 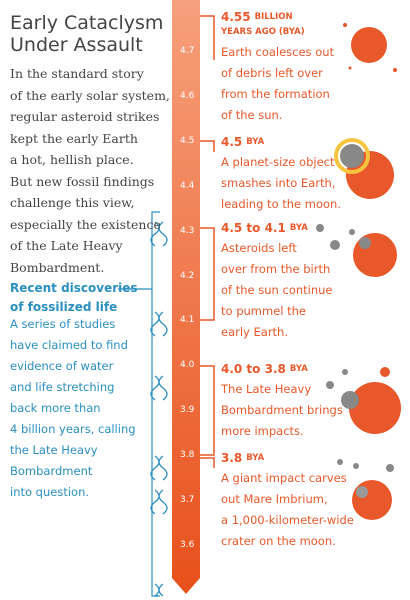 What do you see at coordinates (187, 544) in the screenshot?
I see `scale-label: 3.6` at bounding box center [187, 544].